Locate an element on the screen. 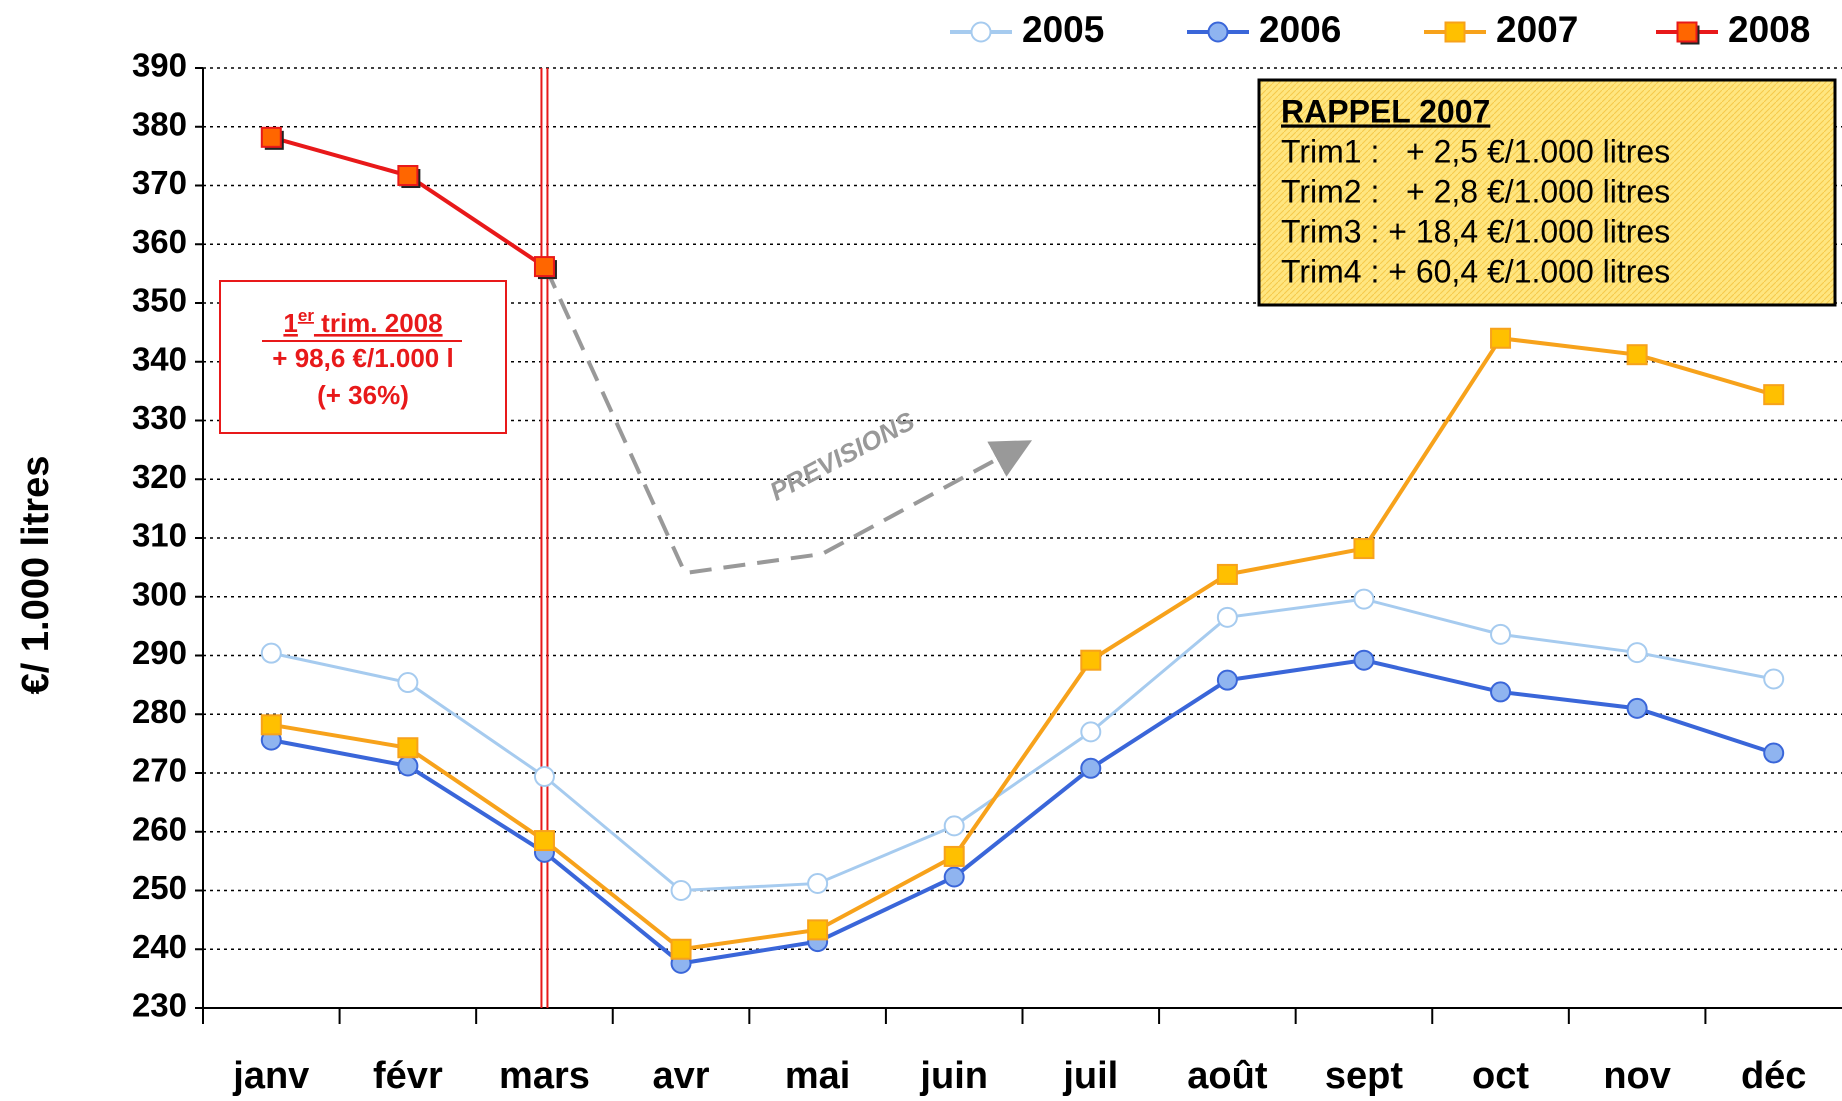 The image size is (1842, 1101). x-tick-label: mai is located at coordinates (817, 1076).